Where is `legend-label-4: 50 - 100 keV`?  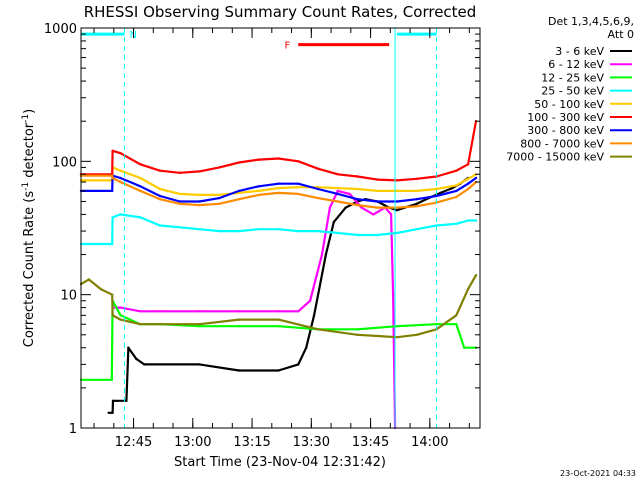
legend-label-4: 50 - 100 keV is located at coordinates (569, 104).